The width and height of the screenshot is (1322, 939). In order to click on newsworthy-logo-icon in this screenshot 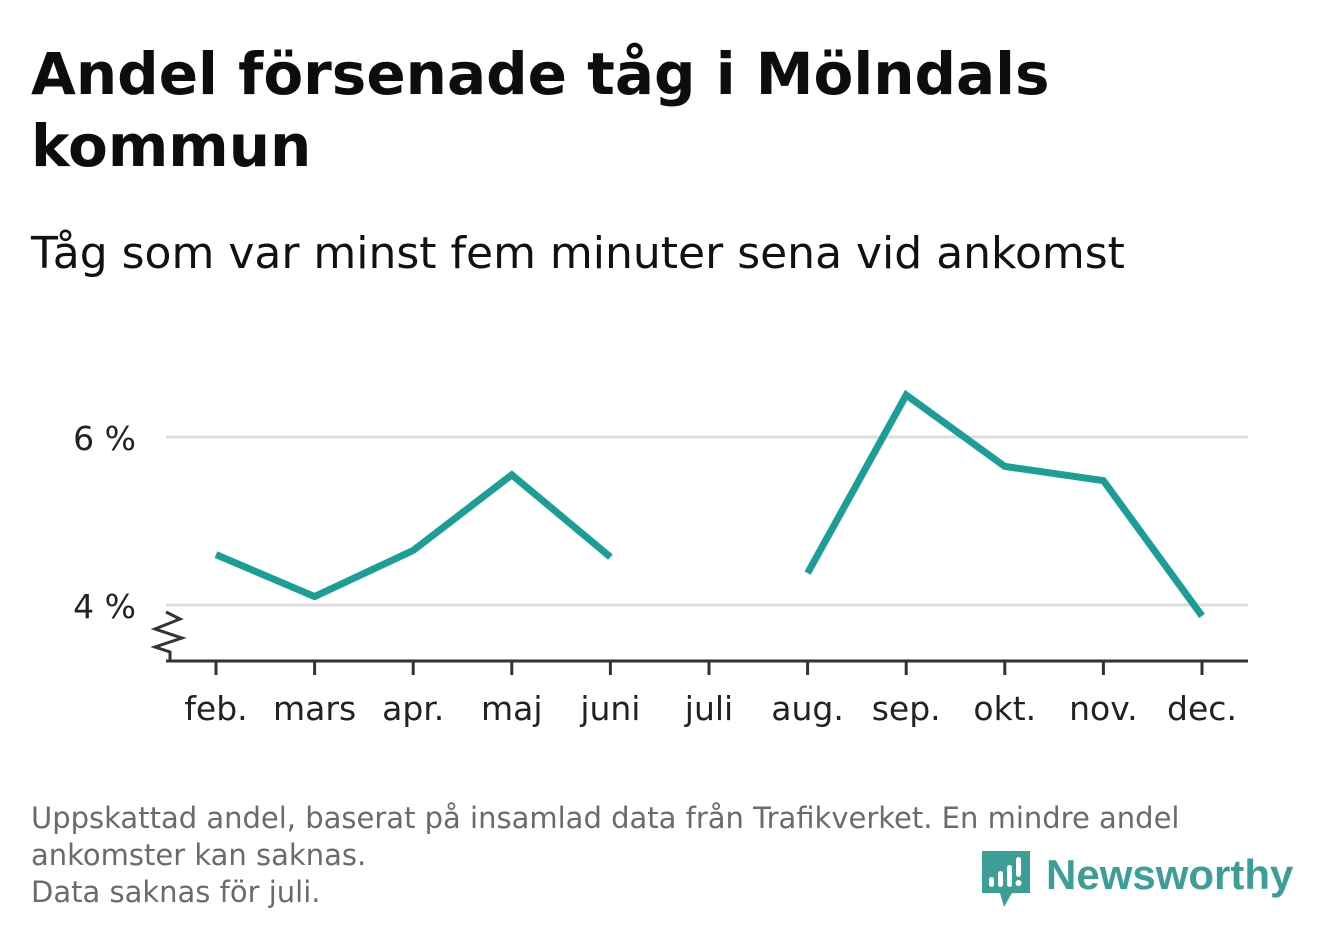, I will do `click(1006, 879)`.